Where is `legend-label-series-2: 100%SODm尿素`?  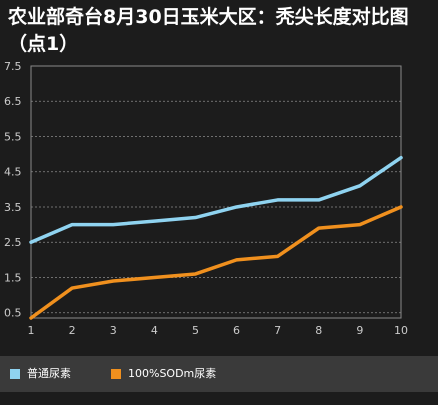
legend-label-series-2: 100%SODm尿素 is located at coordinates (172, 373).